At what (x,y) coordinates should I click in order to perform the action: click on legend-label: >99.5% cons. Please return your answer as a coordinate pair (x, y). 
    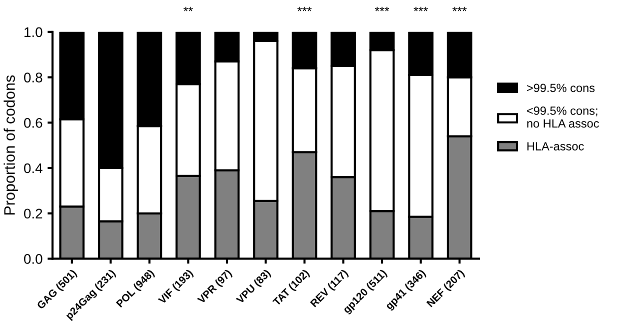
    Looking at the image, I should click on (561, 88).